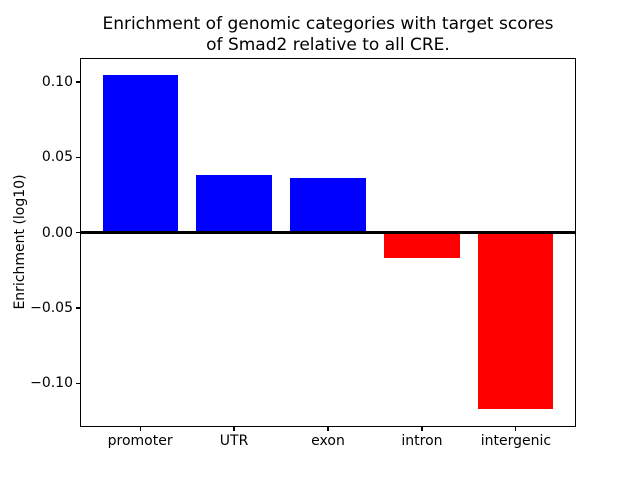  I want to click on y-axis-label: Enrichment (log10), so click(20, 242).